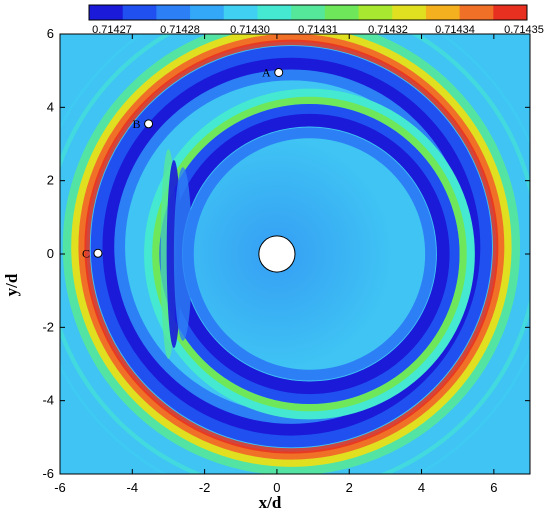 The image size is (550, 520). I want to click on y-tick-label: -2, so click(48, 326).